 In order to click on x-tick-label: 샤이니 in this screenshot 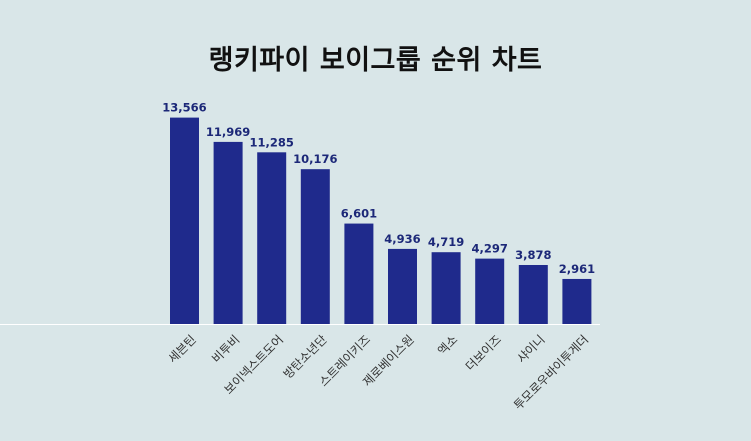, I will do `click(530, 348)`.